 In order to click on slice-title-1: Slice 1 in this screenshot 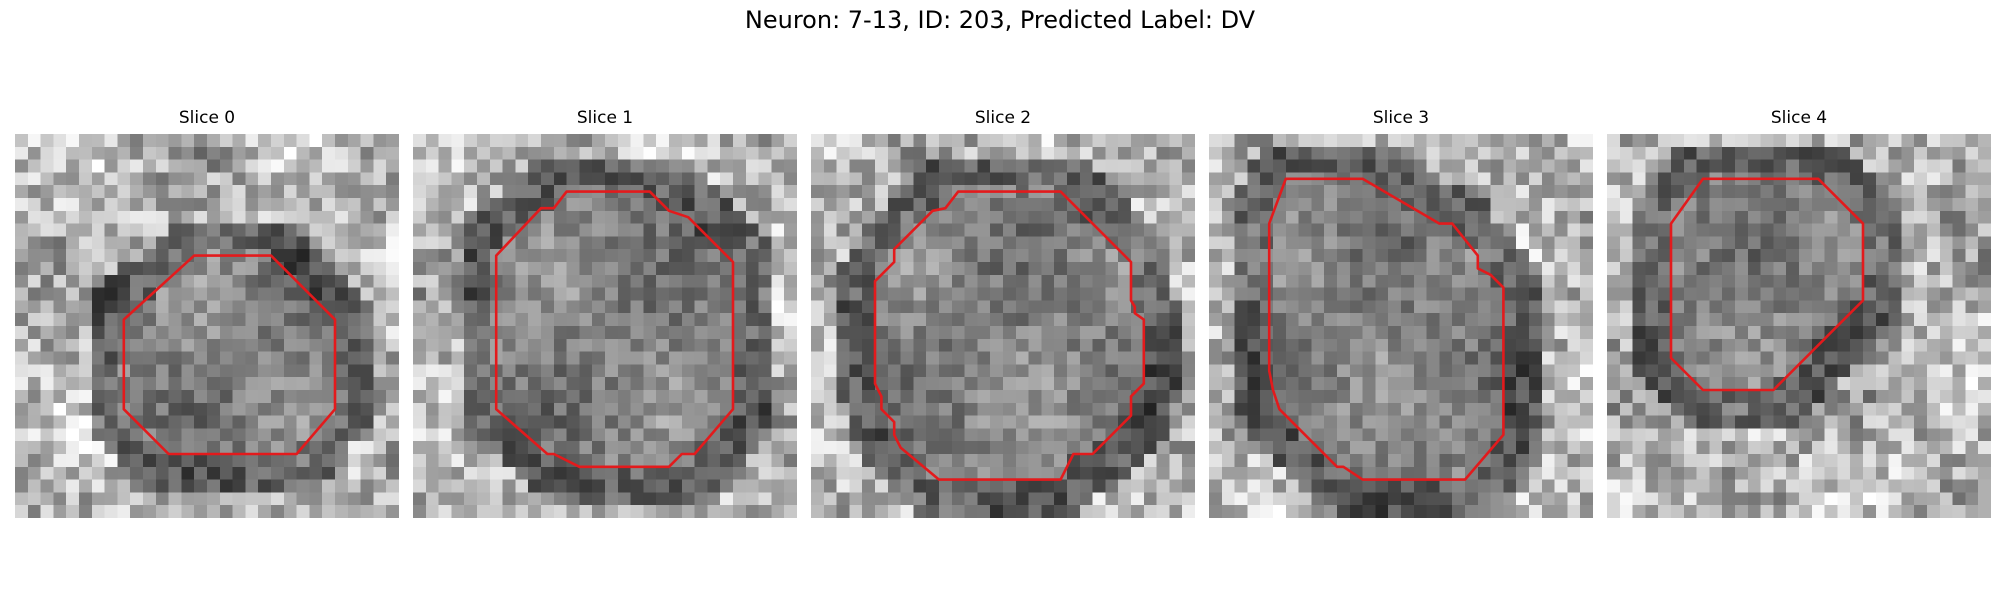, I will do `click(605, 118)`.